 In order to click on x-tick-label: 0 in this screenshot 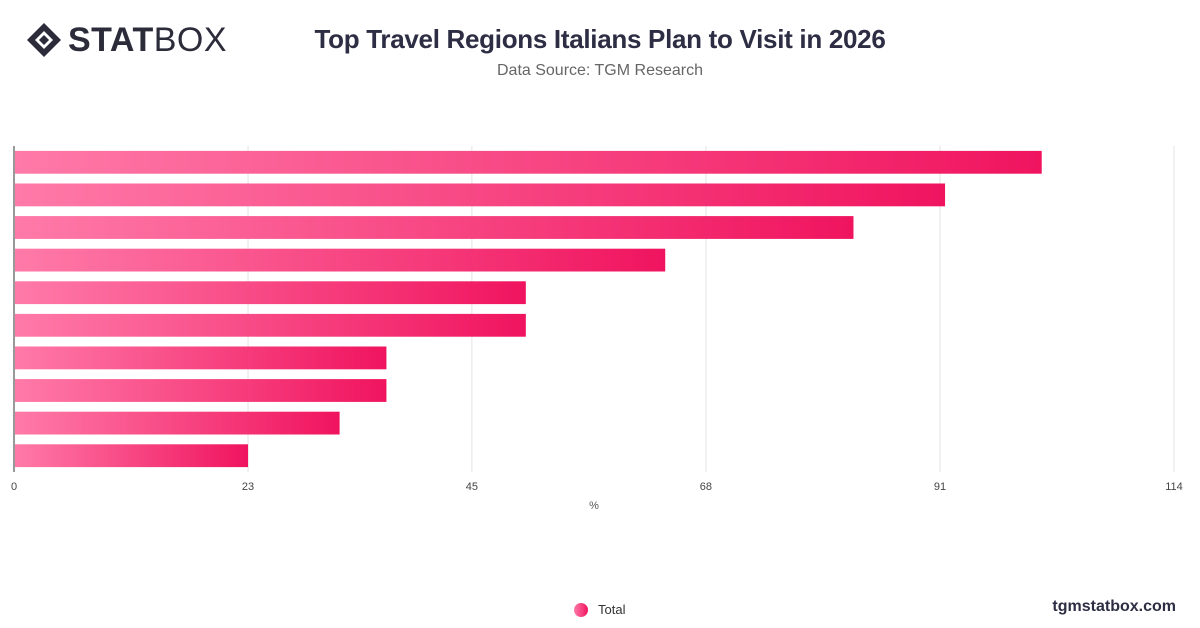, I will do `click(14, 487)`.